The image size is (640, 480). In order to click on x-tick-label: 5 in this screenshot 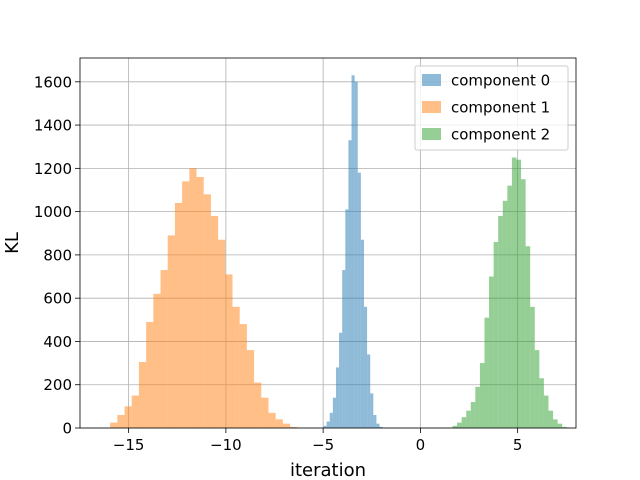, I will do `click(518, 445)`.